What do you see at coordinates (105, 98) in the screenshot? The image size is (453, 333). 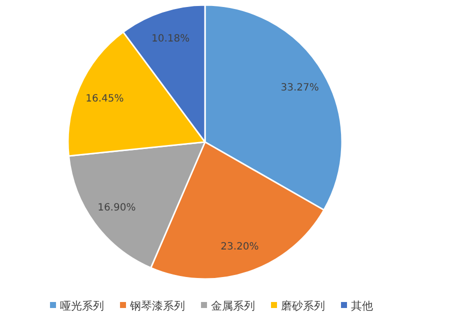 I see `data-label: 16.45%` at bounding box center [105, 98].